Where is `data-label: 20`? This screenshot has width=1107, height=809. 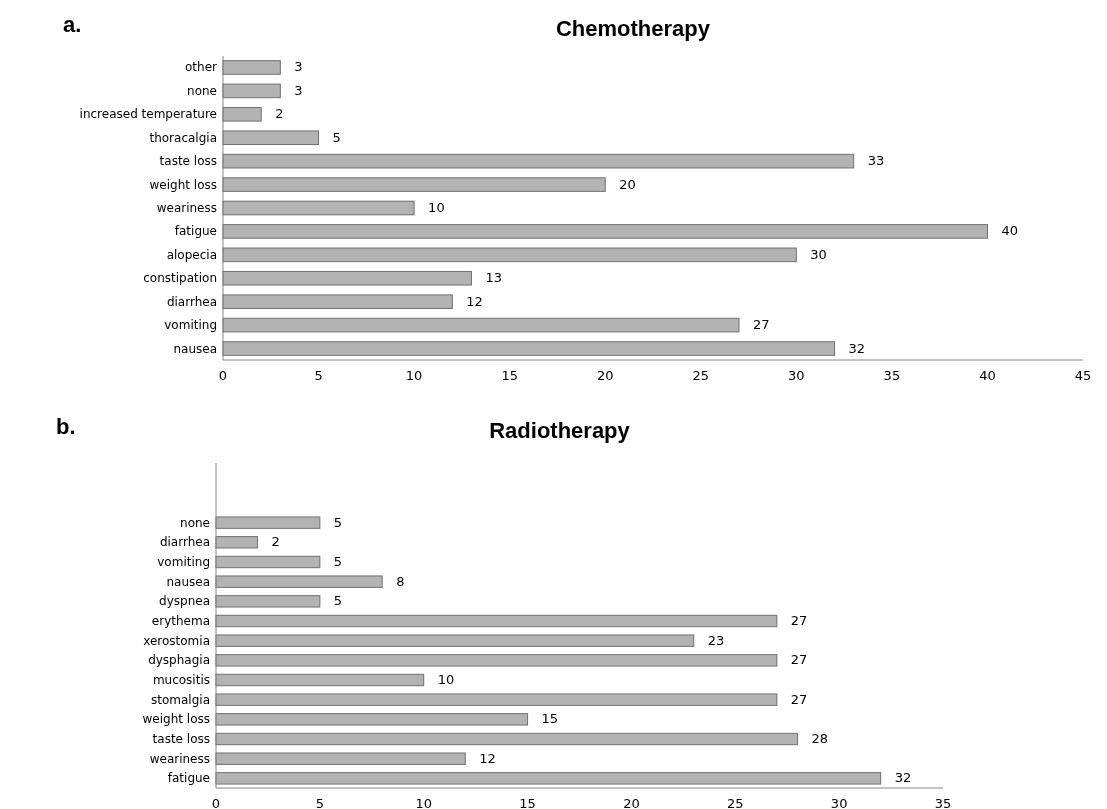 data-label: 20 is located at coordinates (627, 184).